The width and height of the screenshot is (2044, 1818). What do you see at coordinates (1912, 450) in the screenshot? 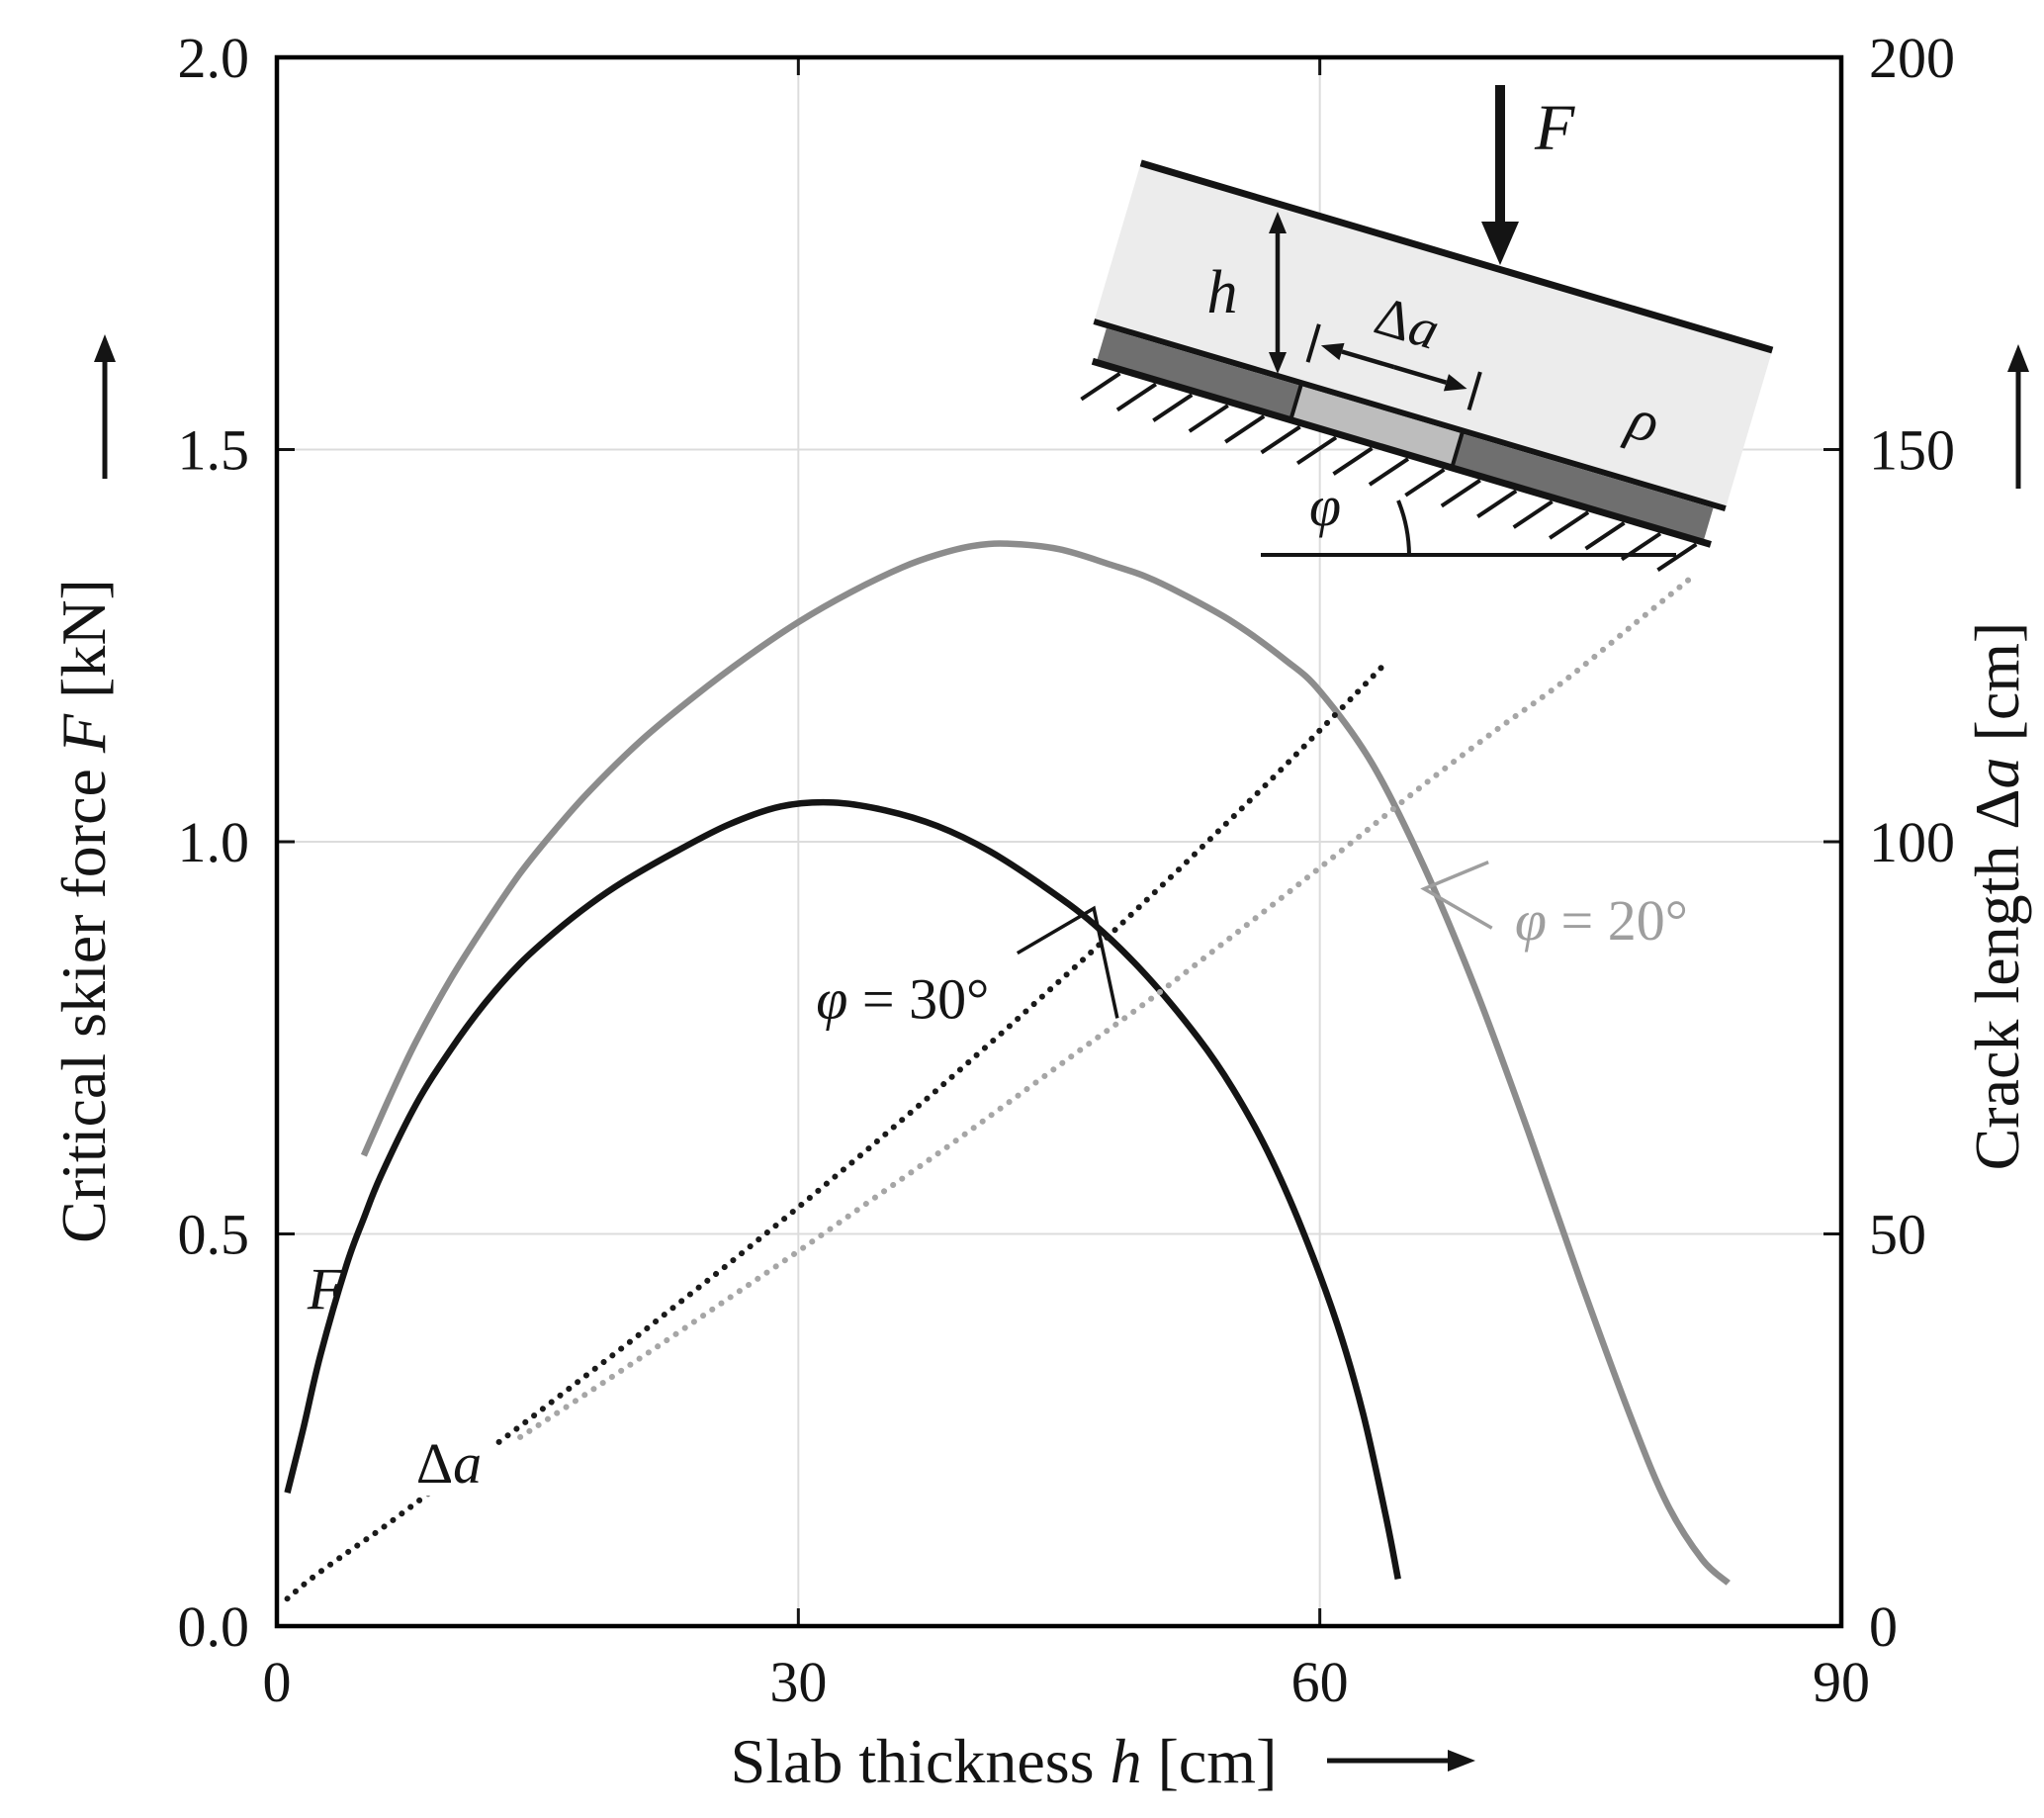
I see `y-tick-label-right: 150` at bounding box center [1912, 450].